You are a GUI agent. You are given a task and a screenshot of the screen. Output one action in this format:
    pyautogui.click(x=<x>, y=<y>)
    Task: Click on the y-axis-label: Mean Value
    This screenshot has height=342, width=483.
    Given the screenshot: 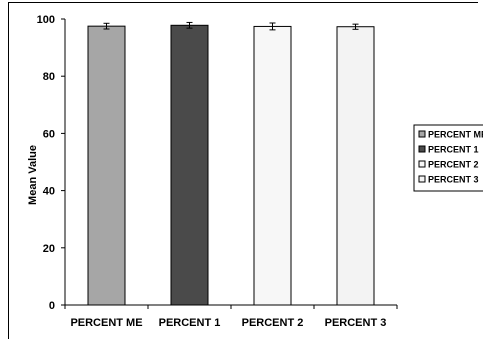 What is the action you would take?
    pyautogui.click(x=33, y=175)
    